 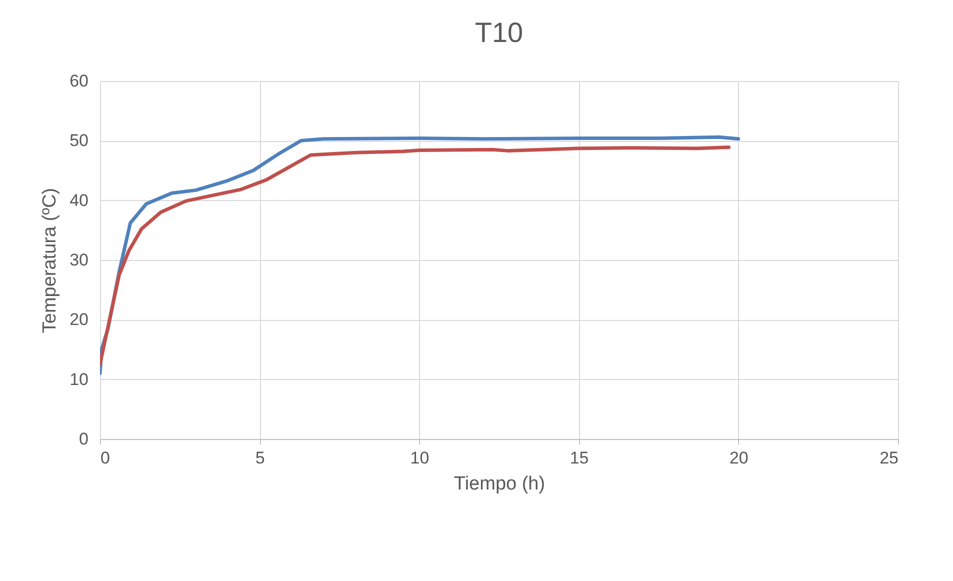 What do you see at coordinates (260, 458) in the screenshot?
I see `x-tick-label: 5` at bounding box center [260, 458].